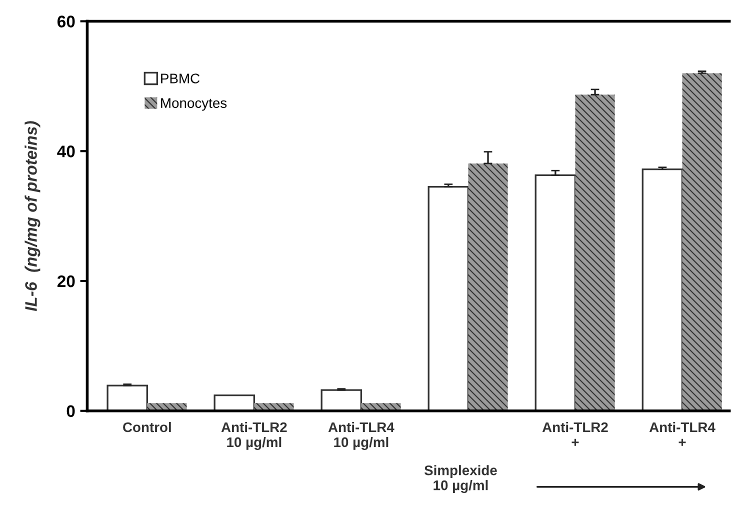 The width and height of the screenshot is (733, 506). Describe the element at coordinates (575, 434) in the screenshot. I see `x-tick-label: Anti-TLR2 +` at that location.